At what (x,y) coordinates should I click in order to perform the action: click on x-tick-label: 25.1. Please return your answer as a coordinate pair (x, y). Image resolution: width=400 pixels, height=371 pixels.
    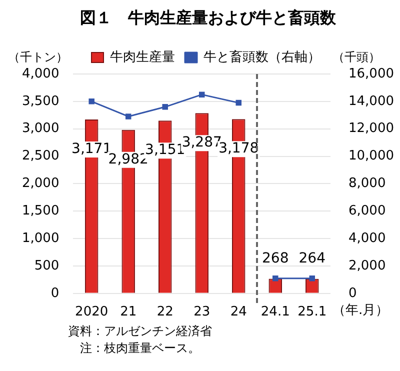
    Looking at the image, I should click on (312, 312).